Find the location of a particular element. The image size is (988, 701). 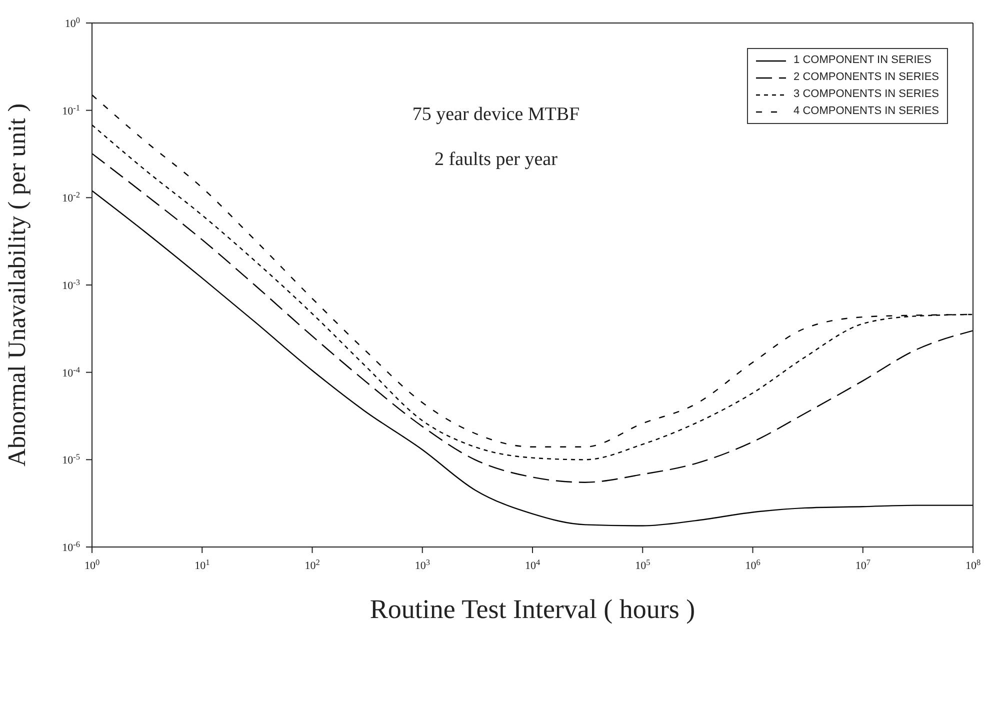

y-tick-label: 10$^{-6}$ is located at coordinates (71, 547).